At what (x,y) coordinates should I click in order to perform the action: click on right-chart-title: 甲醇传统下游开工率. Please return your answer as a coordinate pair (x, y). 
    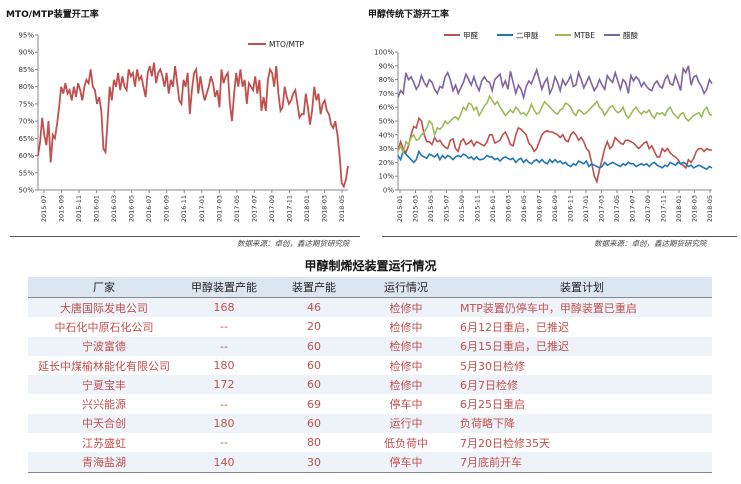
    Looking at the image, I should click on (409, 15).